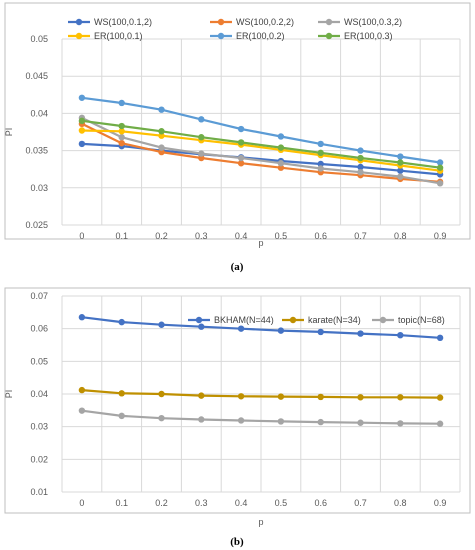 The height and width of the screenshot is (550, 475). What do you see at coordinates (260, 36) in the screenshot?
I see `legend-label: ER(100,0.2)` at bounding box center [260, 36].